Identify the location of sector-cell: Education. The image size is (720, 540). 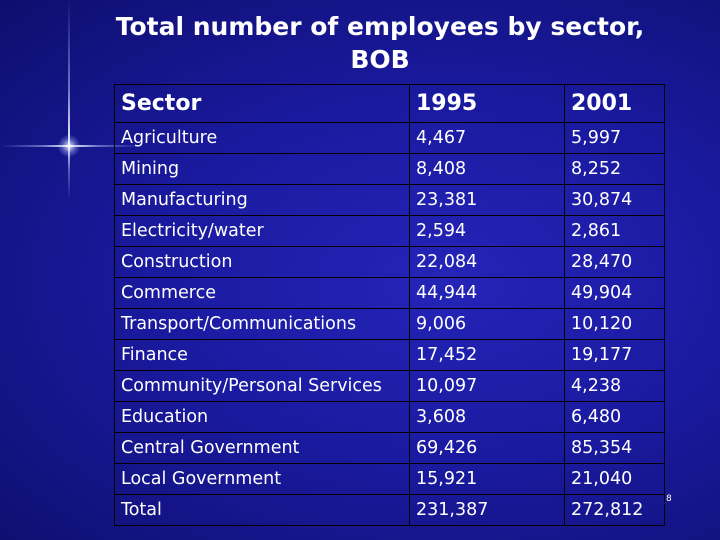
(262, 417).